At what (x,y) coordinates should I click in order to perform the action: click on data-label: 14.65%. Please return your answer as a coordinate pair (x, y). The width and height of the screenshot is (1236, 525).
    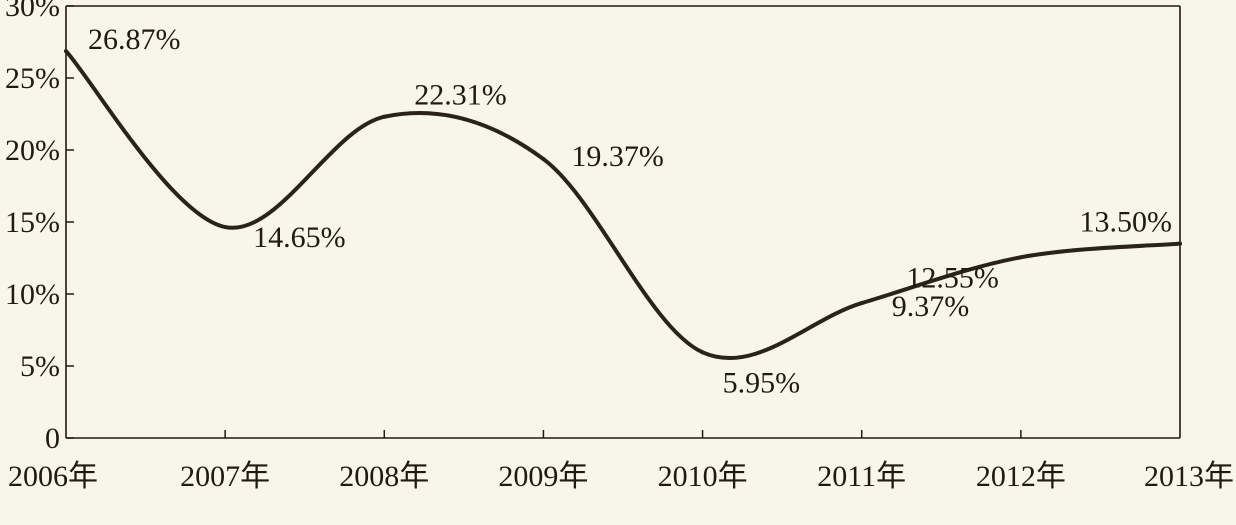
    Looking at the image, I should click on (299, 237).